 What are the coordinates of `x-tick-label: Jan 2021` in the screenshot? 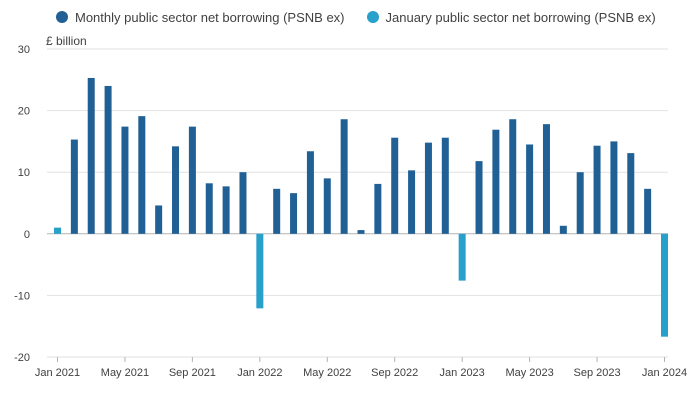 It's located at (57, 373).